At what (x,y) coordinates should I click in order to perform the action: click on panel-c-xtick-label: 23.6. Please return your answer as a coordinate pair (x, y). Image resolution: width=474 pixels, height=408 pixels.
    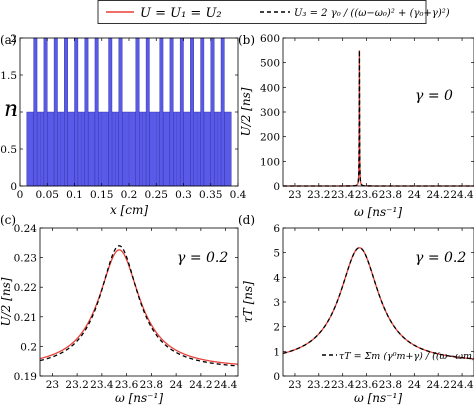
    Looking at the image, I should click on (127, 385).